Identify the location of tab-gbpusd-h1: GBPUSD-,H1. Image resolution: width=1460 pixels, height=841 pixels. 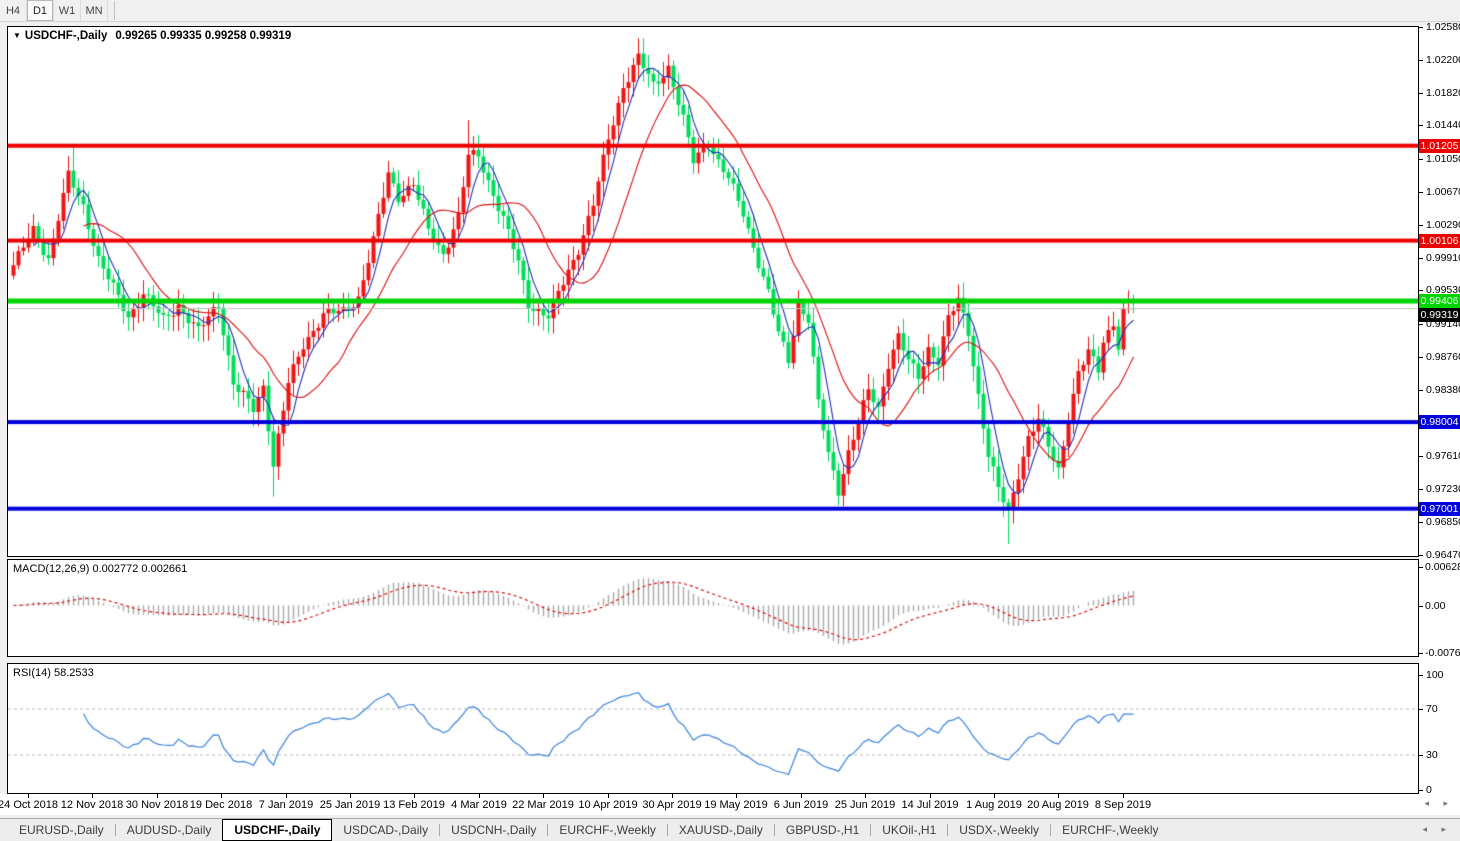
(822, 830).